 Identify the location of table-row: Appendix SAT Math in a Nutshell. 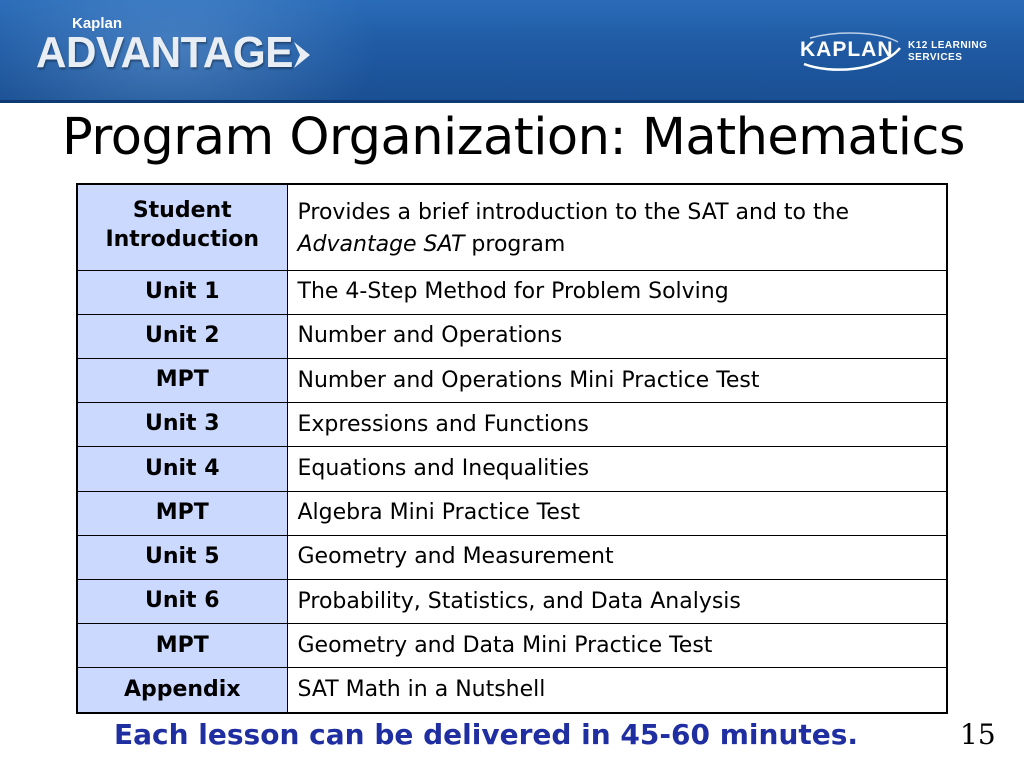
(512, 690).